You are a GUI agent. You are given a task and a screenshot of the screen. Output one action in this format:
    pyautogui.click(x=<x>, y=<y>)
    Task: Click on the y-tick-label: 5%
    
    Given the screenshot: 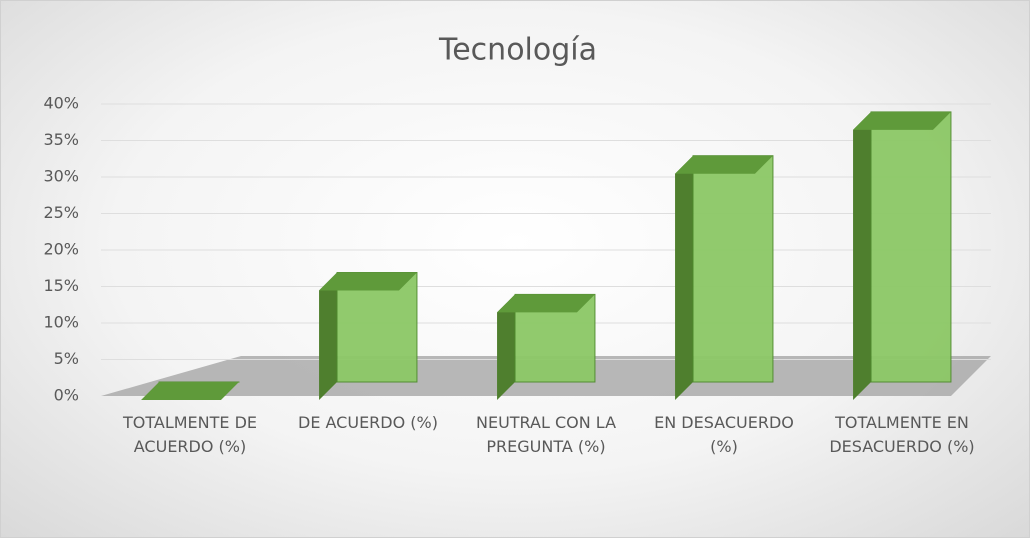 What is the action you would take?
    pyautogui.click(x=66, y=358)
    